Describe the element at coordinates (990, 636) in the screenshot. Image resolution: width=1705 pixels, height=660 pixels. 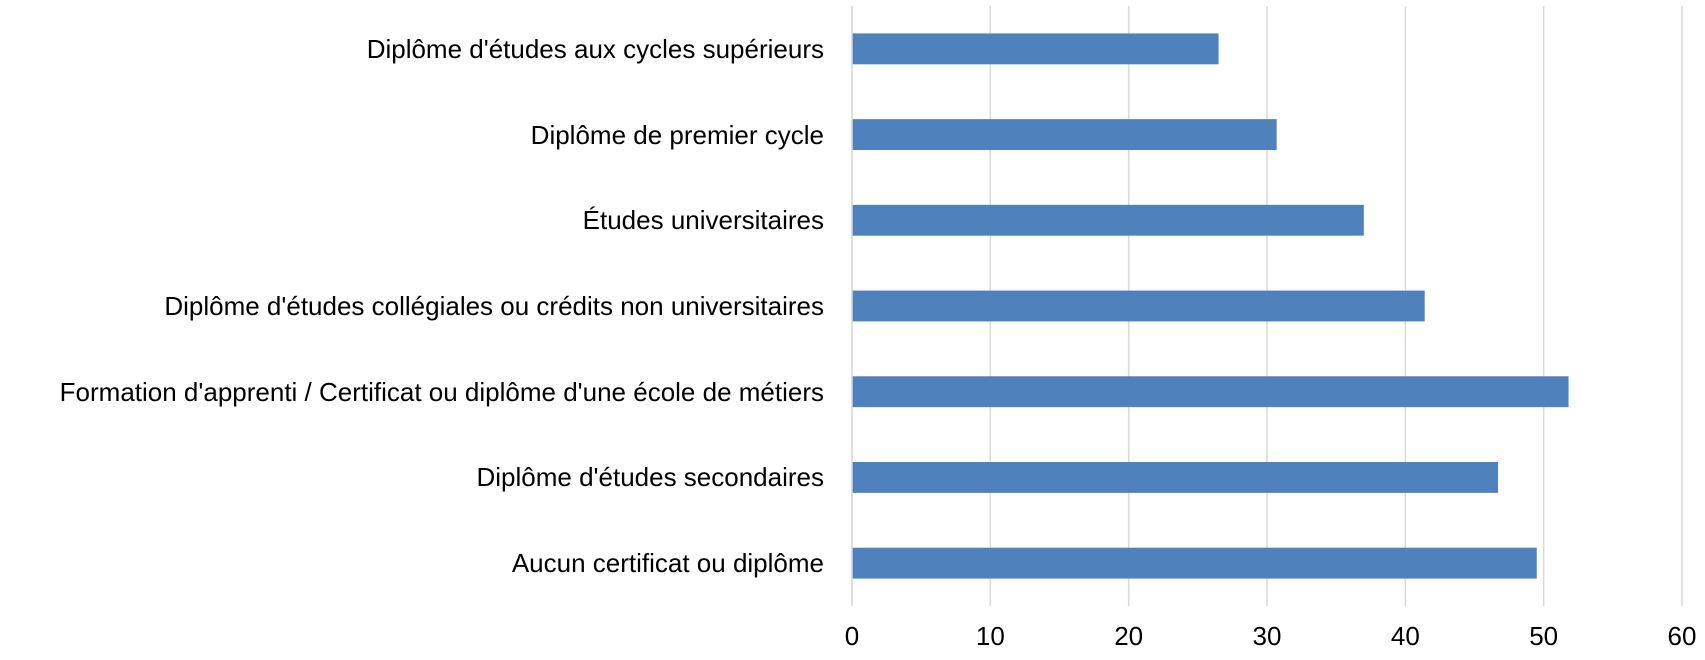
I see `x-tick-label: 10` at that location.